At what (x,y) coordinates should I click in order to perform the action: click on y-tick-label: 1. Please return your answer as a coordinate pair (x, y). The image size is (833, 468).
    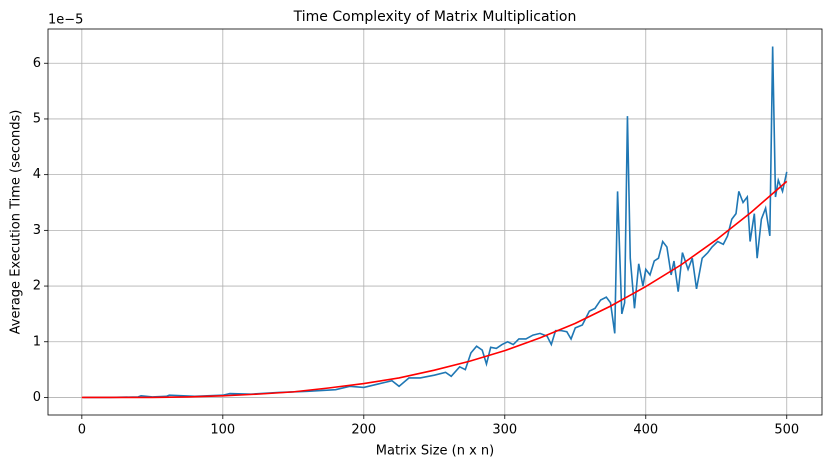
    Looking at the image, I should click on (37, 341).